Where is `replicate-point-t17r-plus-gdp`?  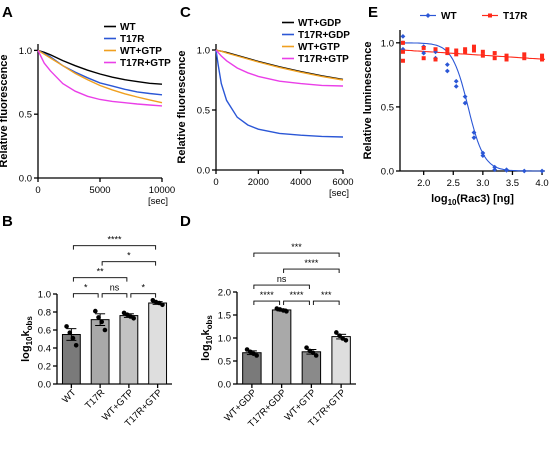 replicate-point-t17r-plus-gdp is located at coordinates (286, 311).